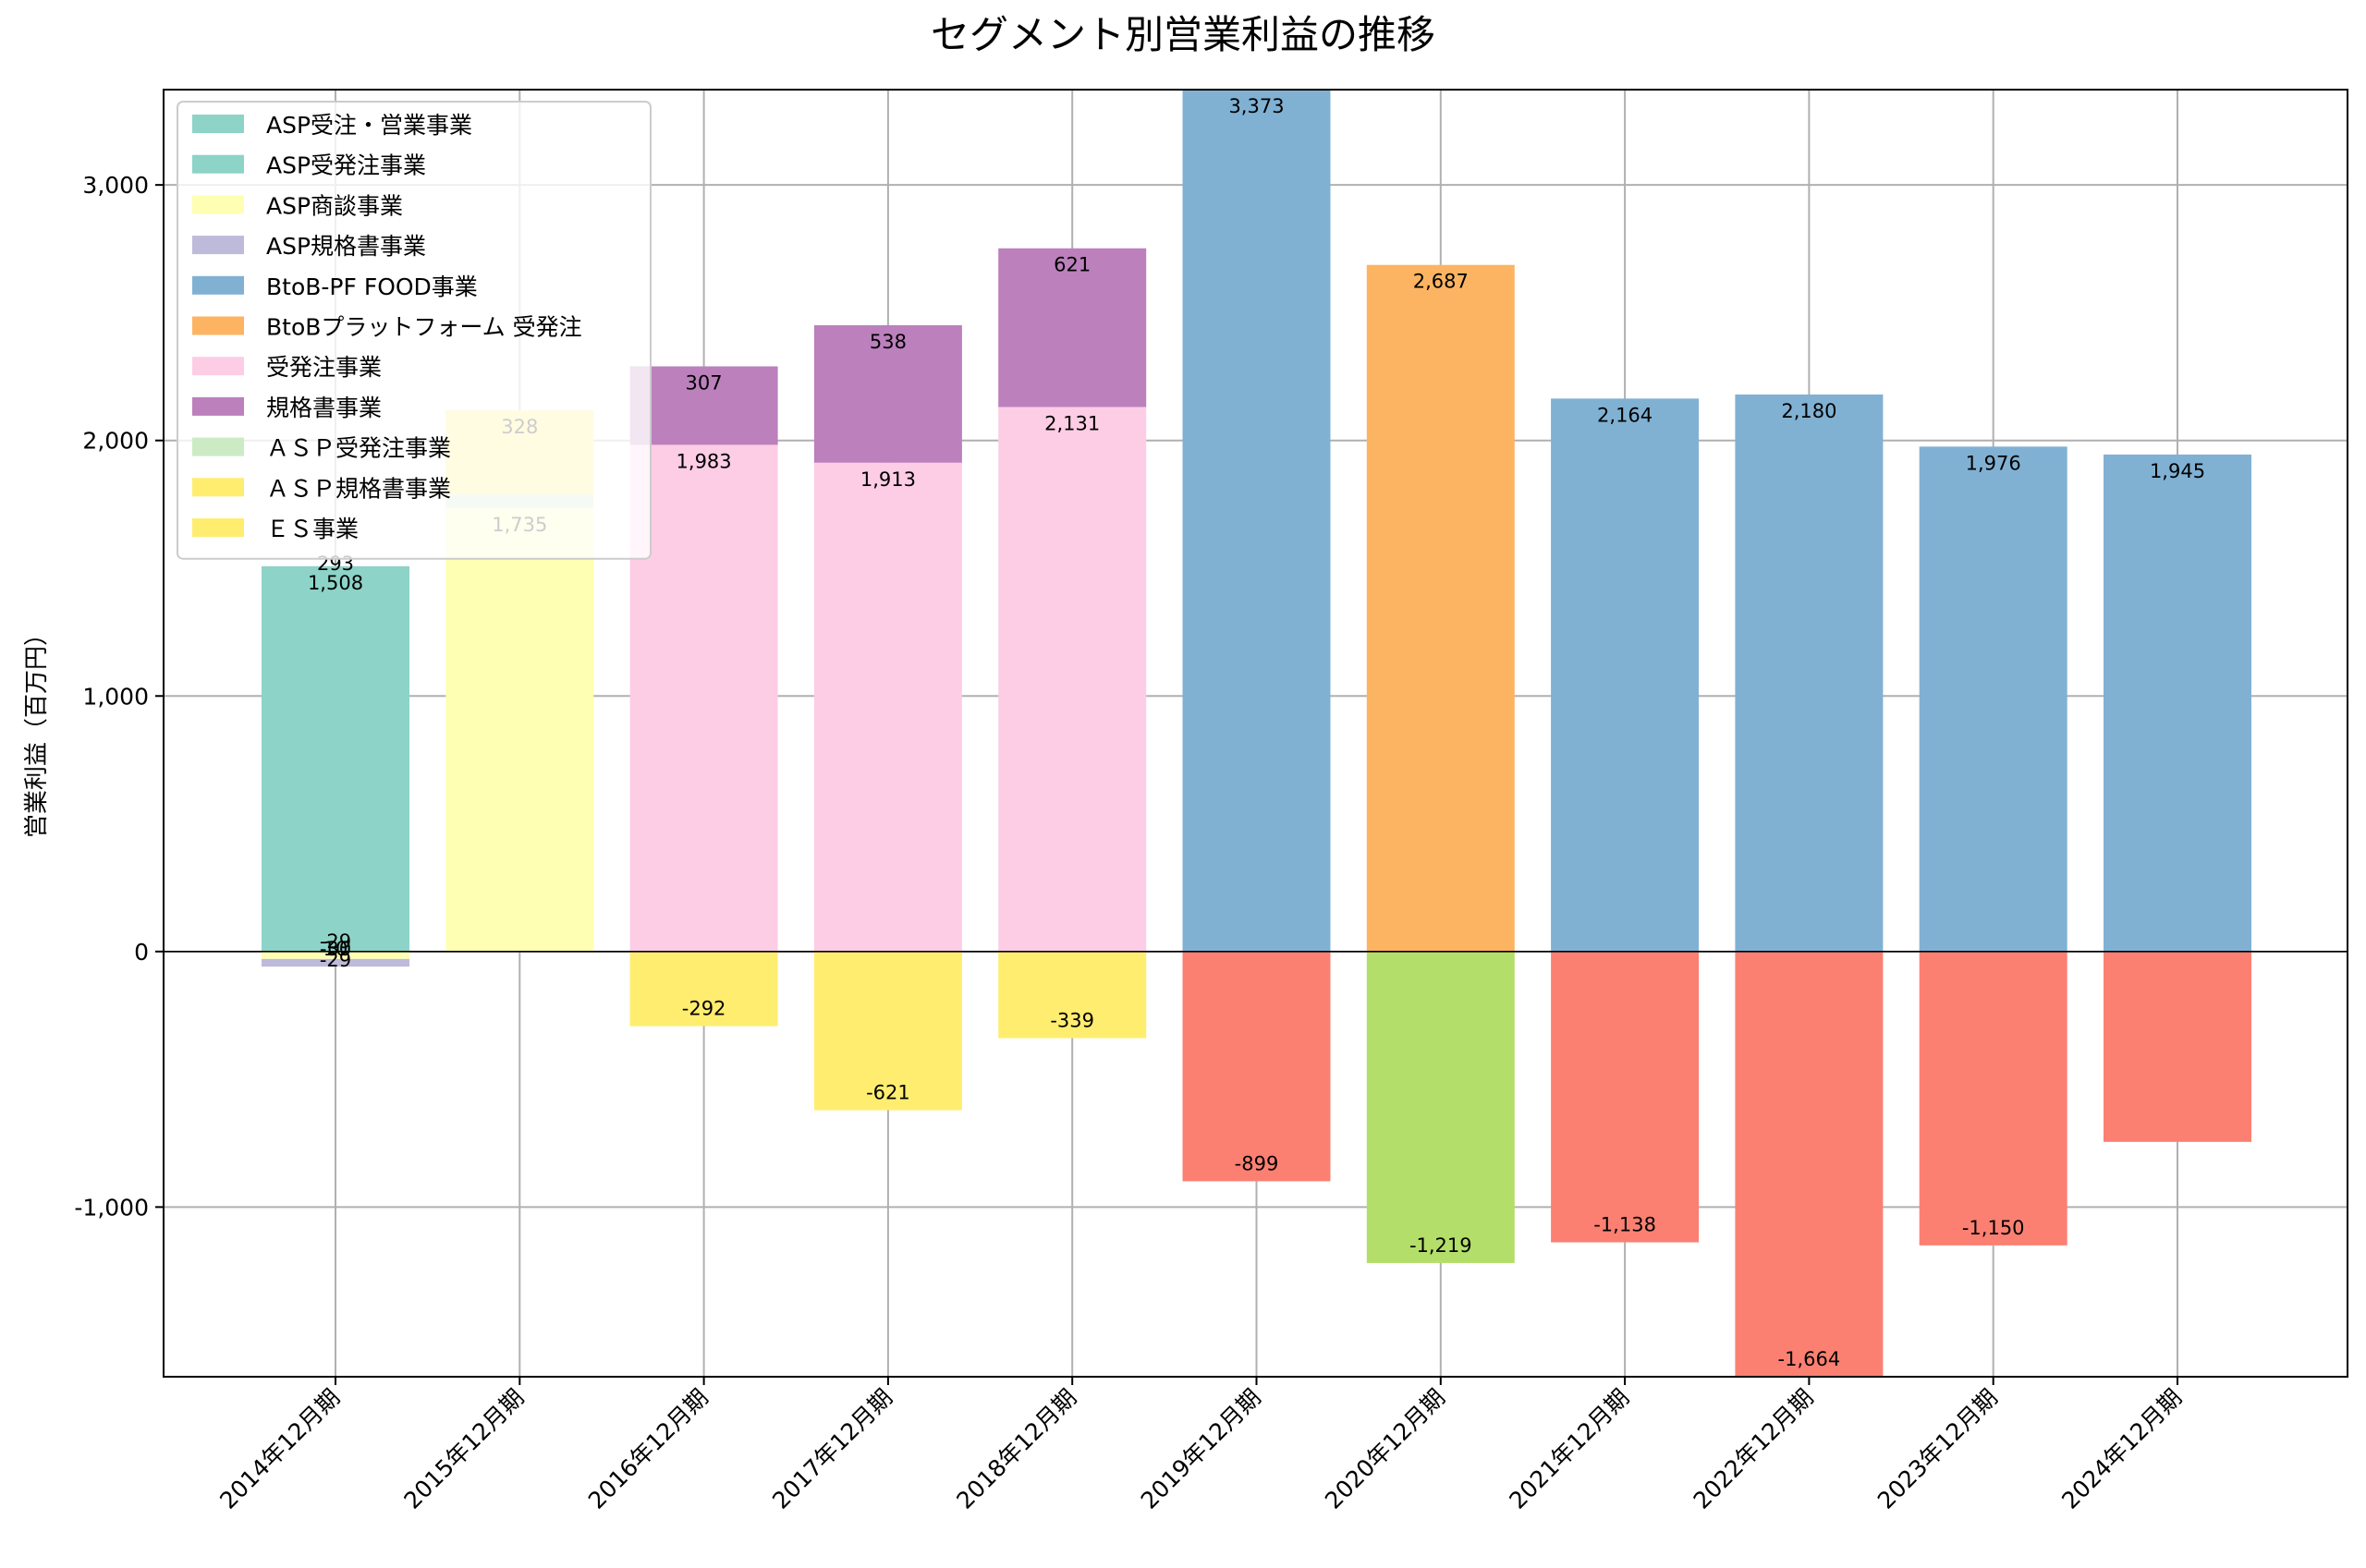  What do you see at coordinates (1201, 1449) in the screenshot?
I see `x-tick-label: 2019年12月期` at bounding box center [1201, 1449].